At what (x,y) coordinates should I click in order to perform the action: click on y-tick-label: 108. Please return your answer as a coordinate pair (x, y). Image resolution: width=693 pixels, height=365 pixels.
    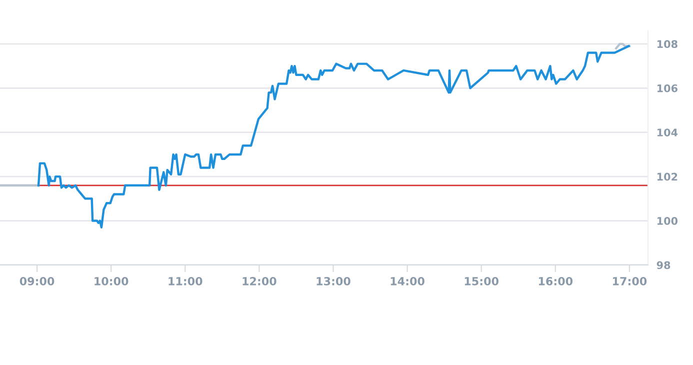
    Looking at the image, I should click on (667, 44).